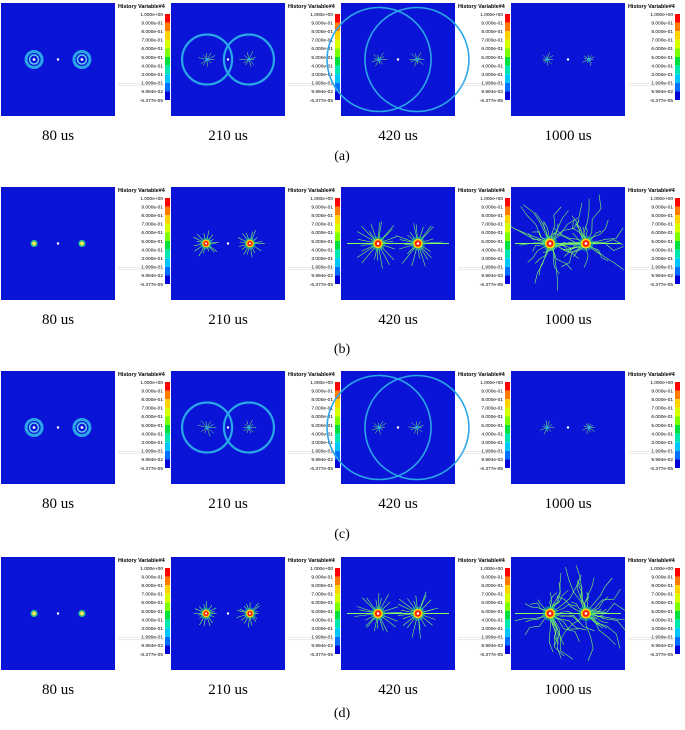  I want to click on time-label: 80 us, so click(58, 136).